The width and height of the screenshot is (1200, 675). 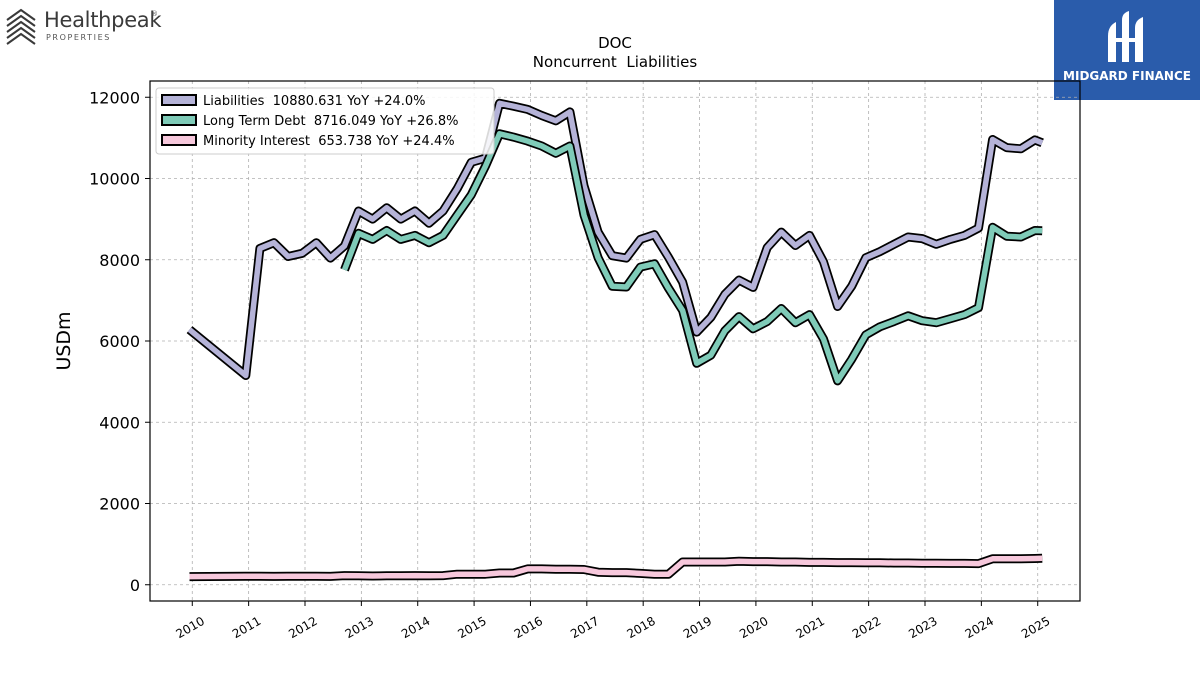 What do you see at coordinates (615, 43) in the screenshot?
I see `chart-title: DOC` at bounding box center [615, 43].